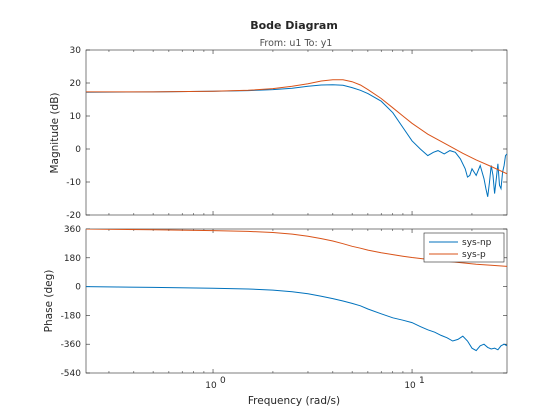 This screenshot has width=560, height=420. I want to click on phase-y-tick-label: -360, so click(71, 345).